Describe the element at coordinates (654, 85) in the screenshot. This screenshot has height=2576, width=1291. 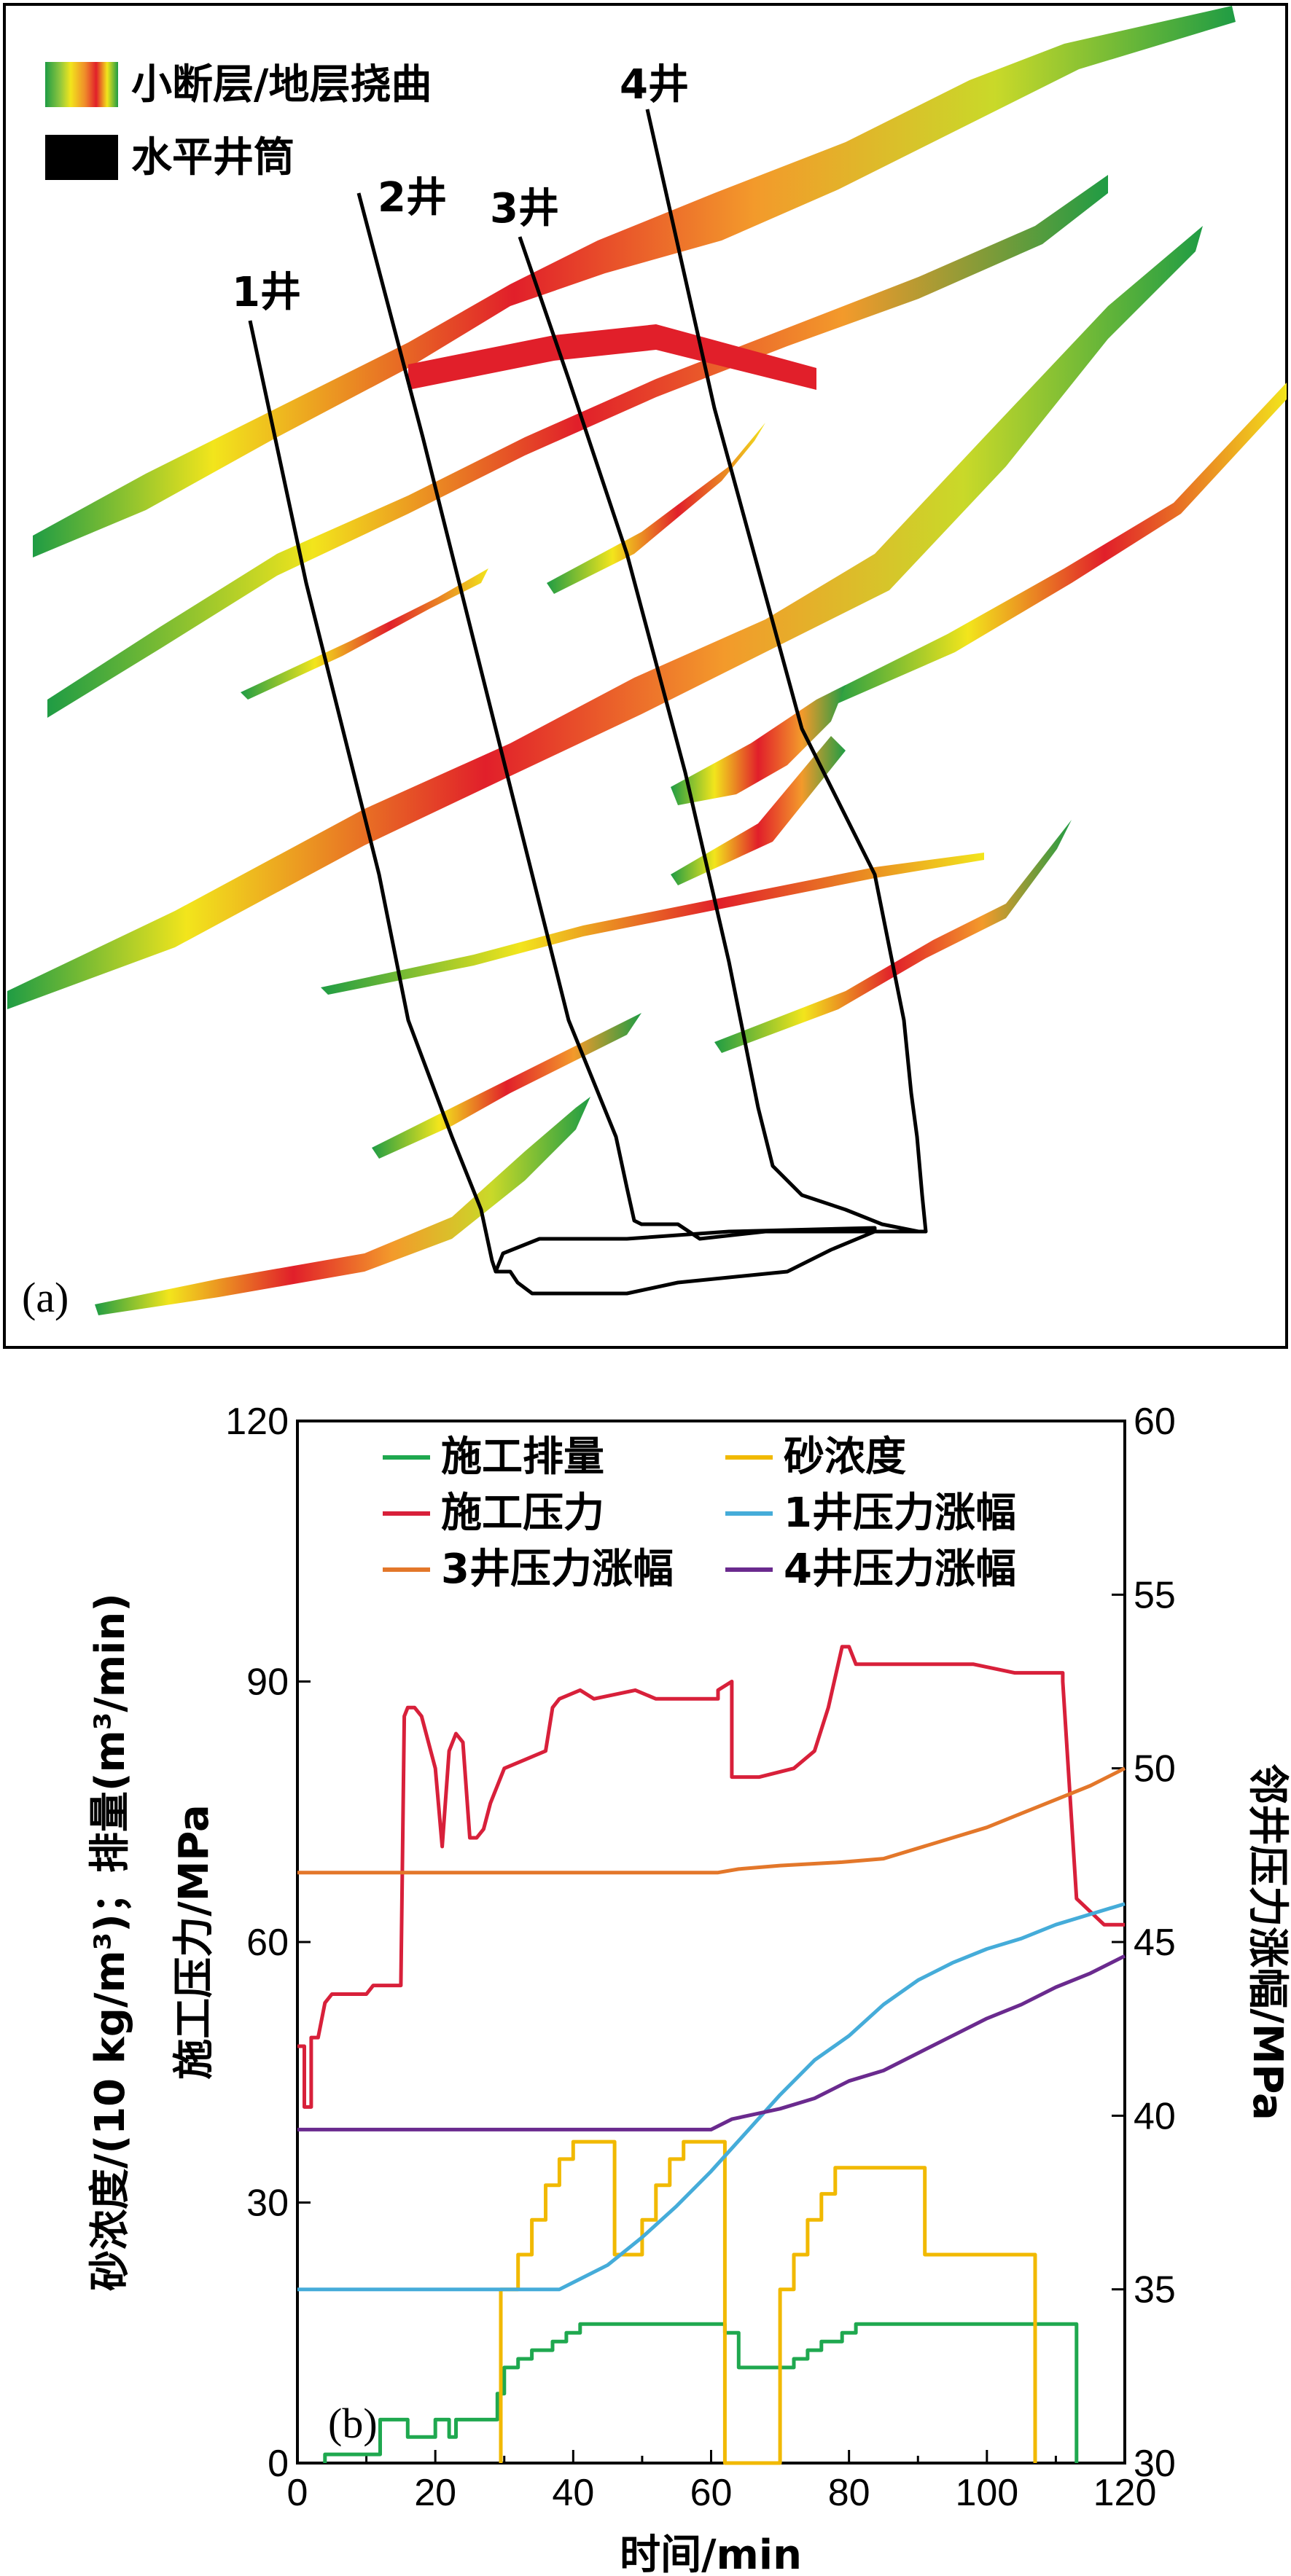
I see `well-label-4: 4井` at that location.